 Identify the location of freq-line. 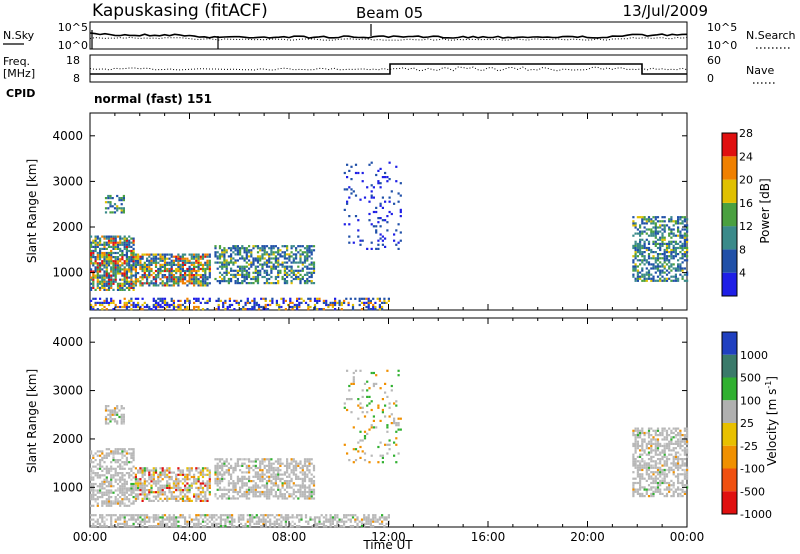
(388, 69).